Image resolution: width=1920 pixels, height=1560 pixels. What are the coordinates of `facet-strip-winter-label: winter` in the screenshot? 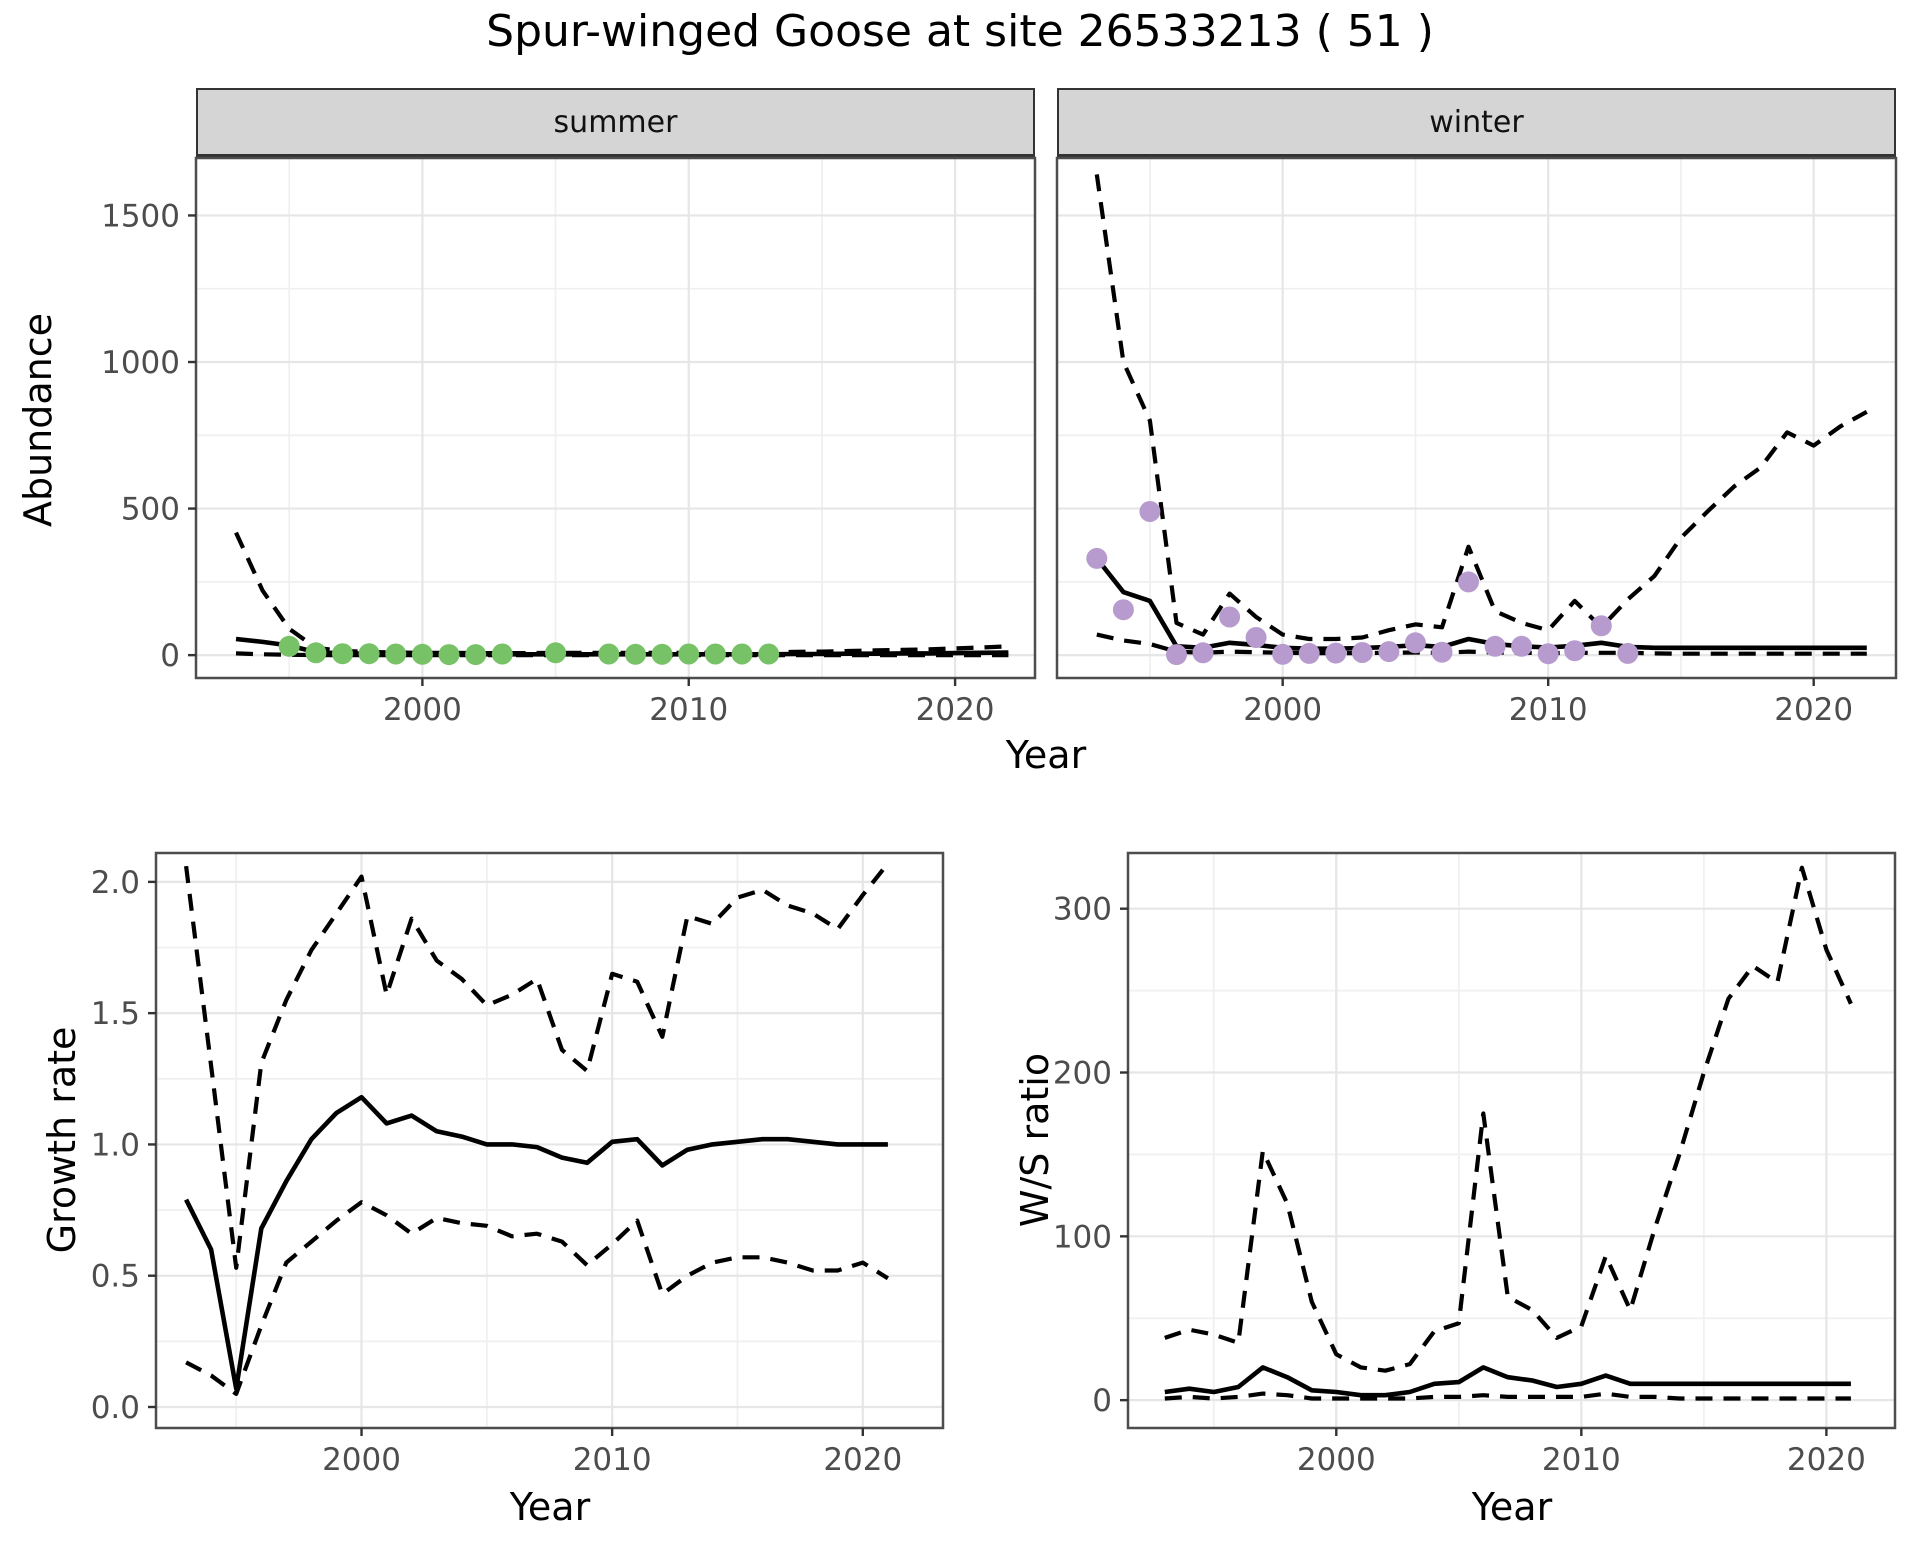 It's located at (1476, 122).